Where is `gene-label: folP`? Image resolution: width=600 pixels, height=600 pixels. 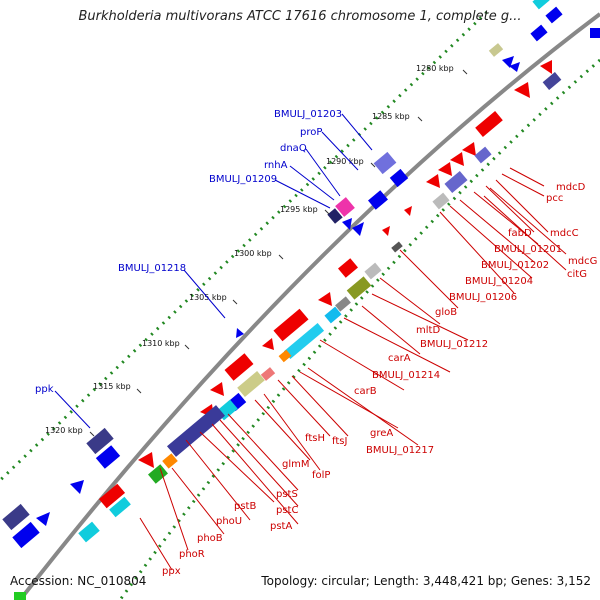 gene-label: folP is located at coordinates (321, 475).